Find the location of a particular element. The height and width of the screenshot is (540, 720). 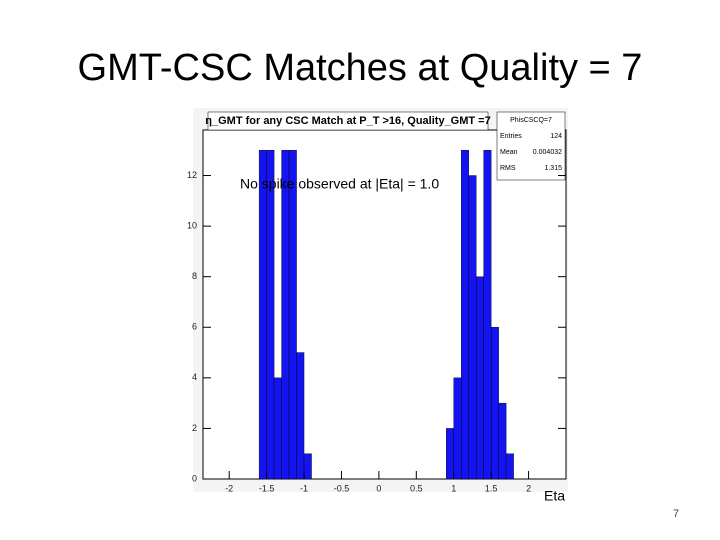

stats-value: 0.004032 is located at coordinates (547, 152).